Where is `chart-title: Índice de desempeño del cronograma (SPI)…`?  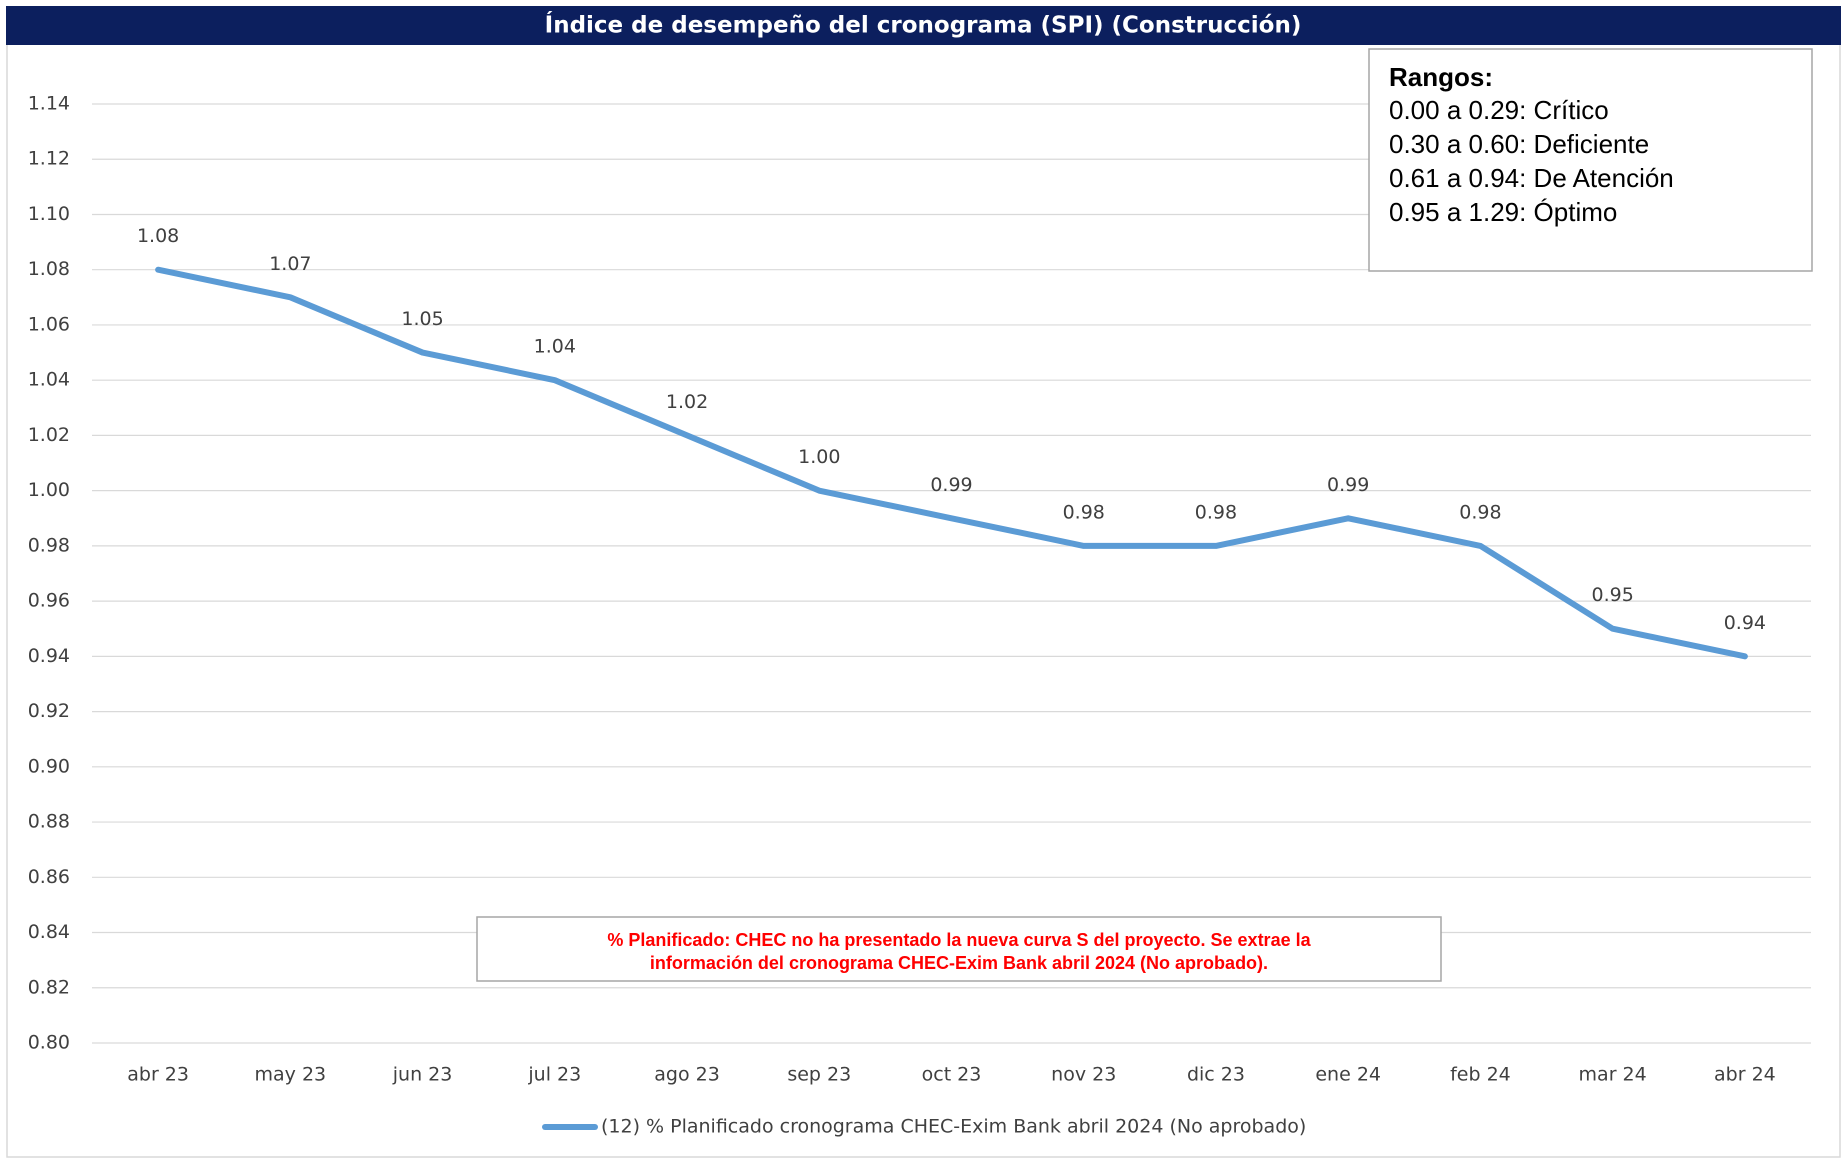
chart-title: Índice de desempeño del cronograma (SPI)… is located at coordinates (923, 25).